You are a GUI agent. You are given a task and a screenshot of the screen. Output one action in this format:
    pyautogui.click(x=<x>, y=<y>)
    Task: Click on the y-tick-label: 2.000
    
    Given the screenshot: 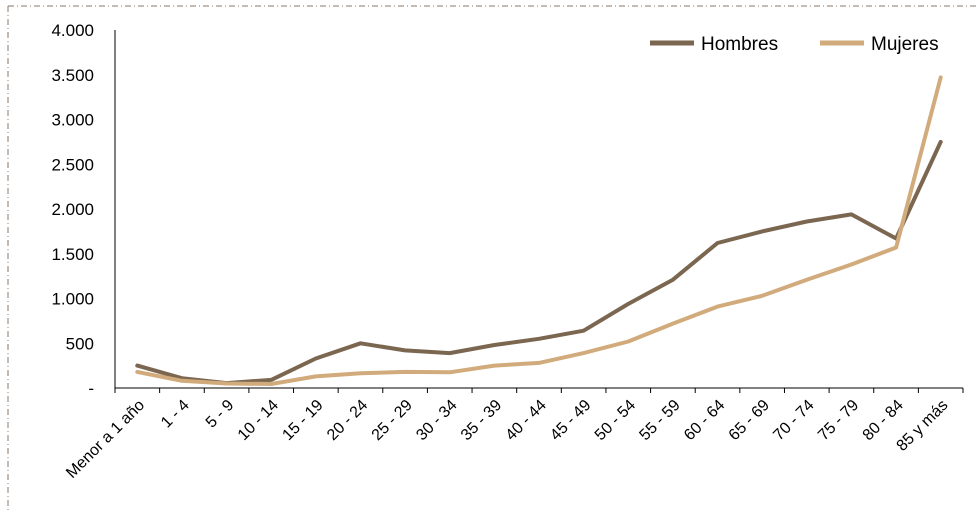 What is the action you would take?
    pyautogui.click(x=72, y=209)
    